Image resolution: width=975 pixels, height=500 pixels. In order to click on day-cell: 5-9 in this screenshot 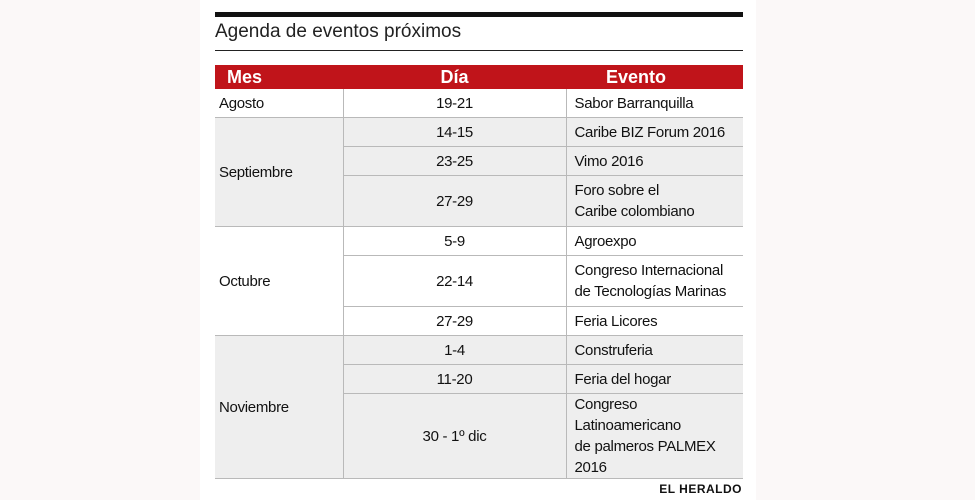, I will do `click(455, 241)`.